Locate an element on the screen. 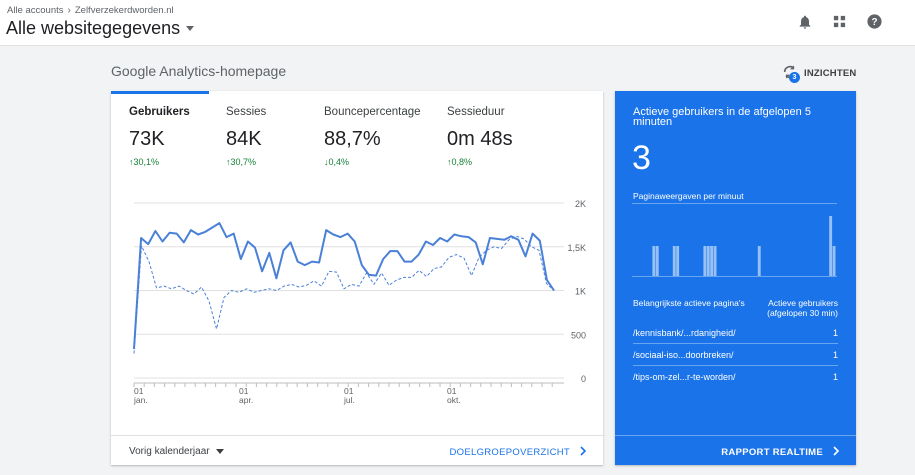 The height and width of the screenshot is (475, 915). help-icon: ? is located at coordinates (874, 21).